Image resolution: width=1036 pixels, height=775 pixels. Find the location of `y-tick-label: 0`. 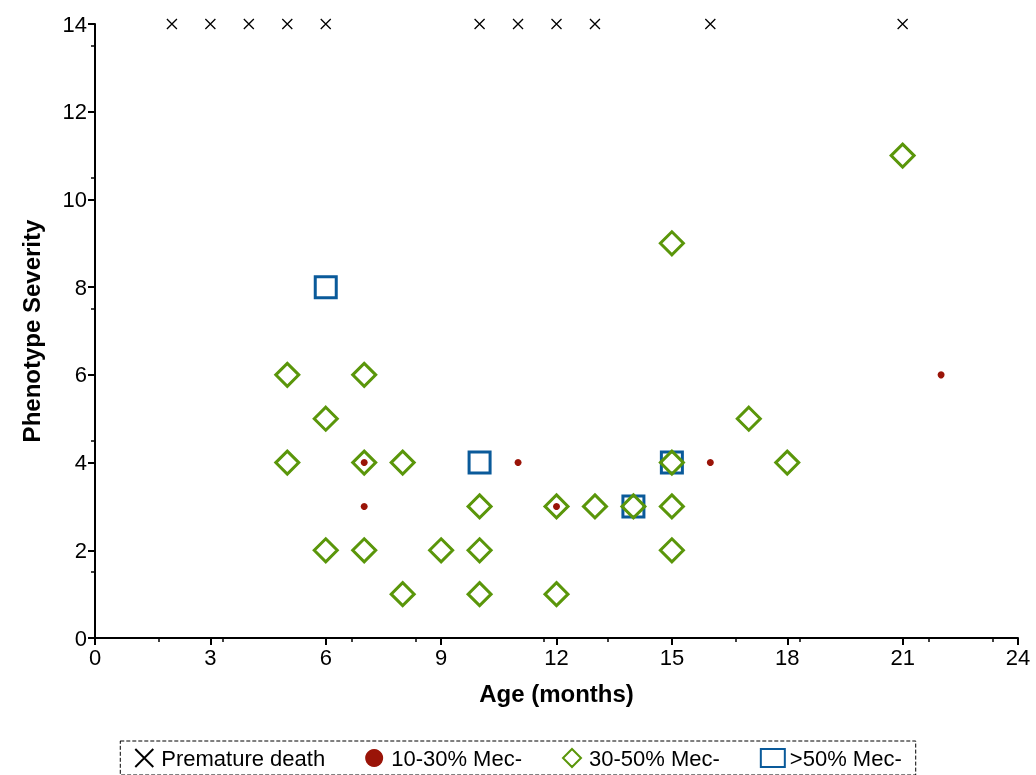

y-tick-label: 0 is located at coordinates (80, 638).